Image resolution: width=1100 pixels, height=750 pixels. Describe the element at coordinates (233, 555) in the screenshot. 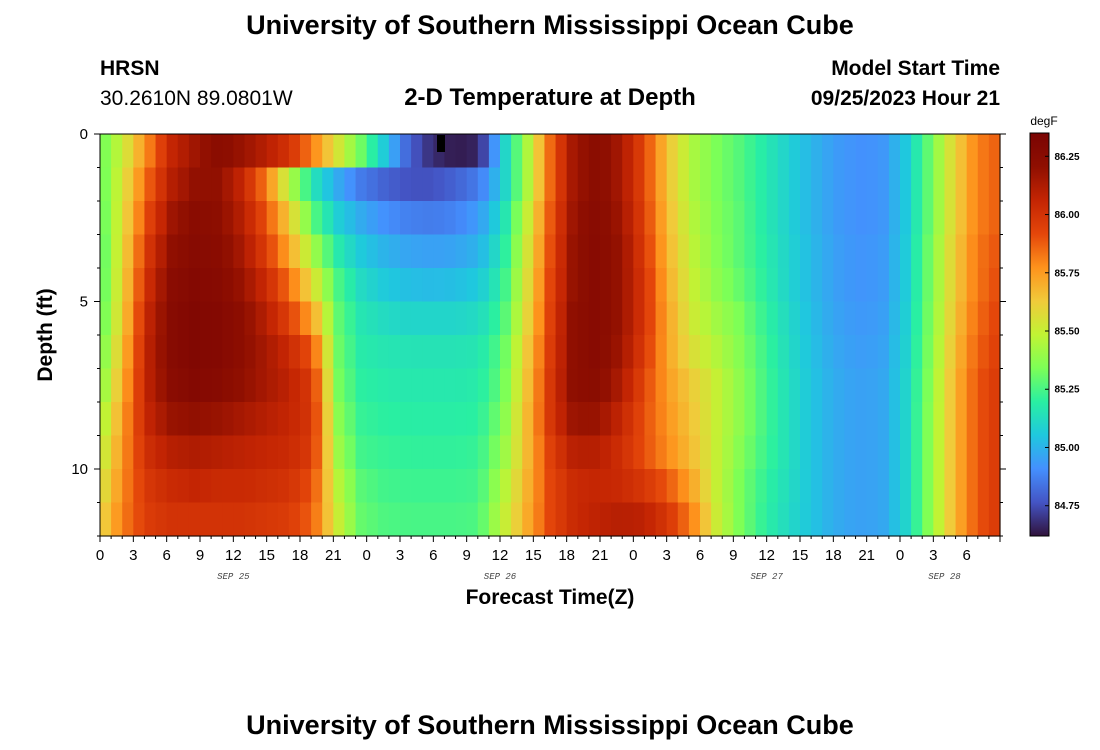

I see `x-tick-label: 12` at that location.